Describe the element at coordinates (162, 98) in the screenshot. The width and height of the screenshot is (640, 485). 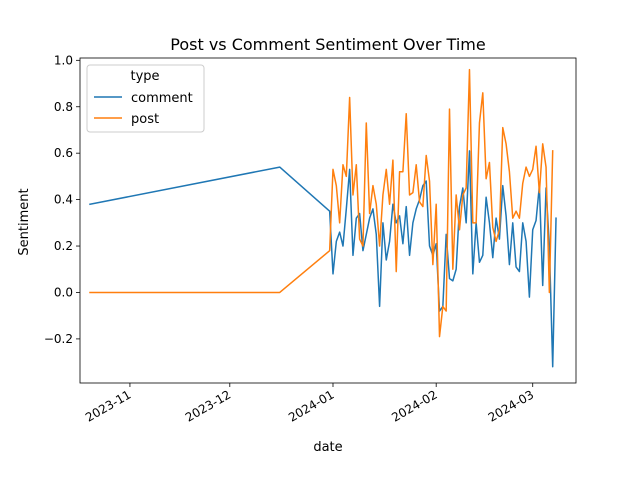
I see `legend-label-comment: comment` at that location.